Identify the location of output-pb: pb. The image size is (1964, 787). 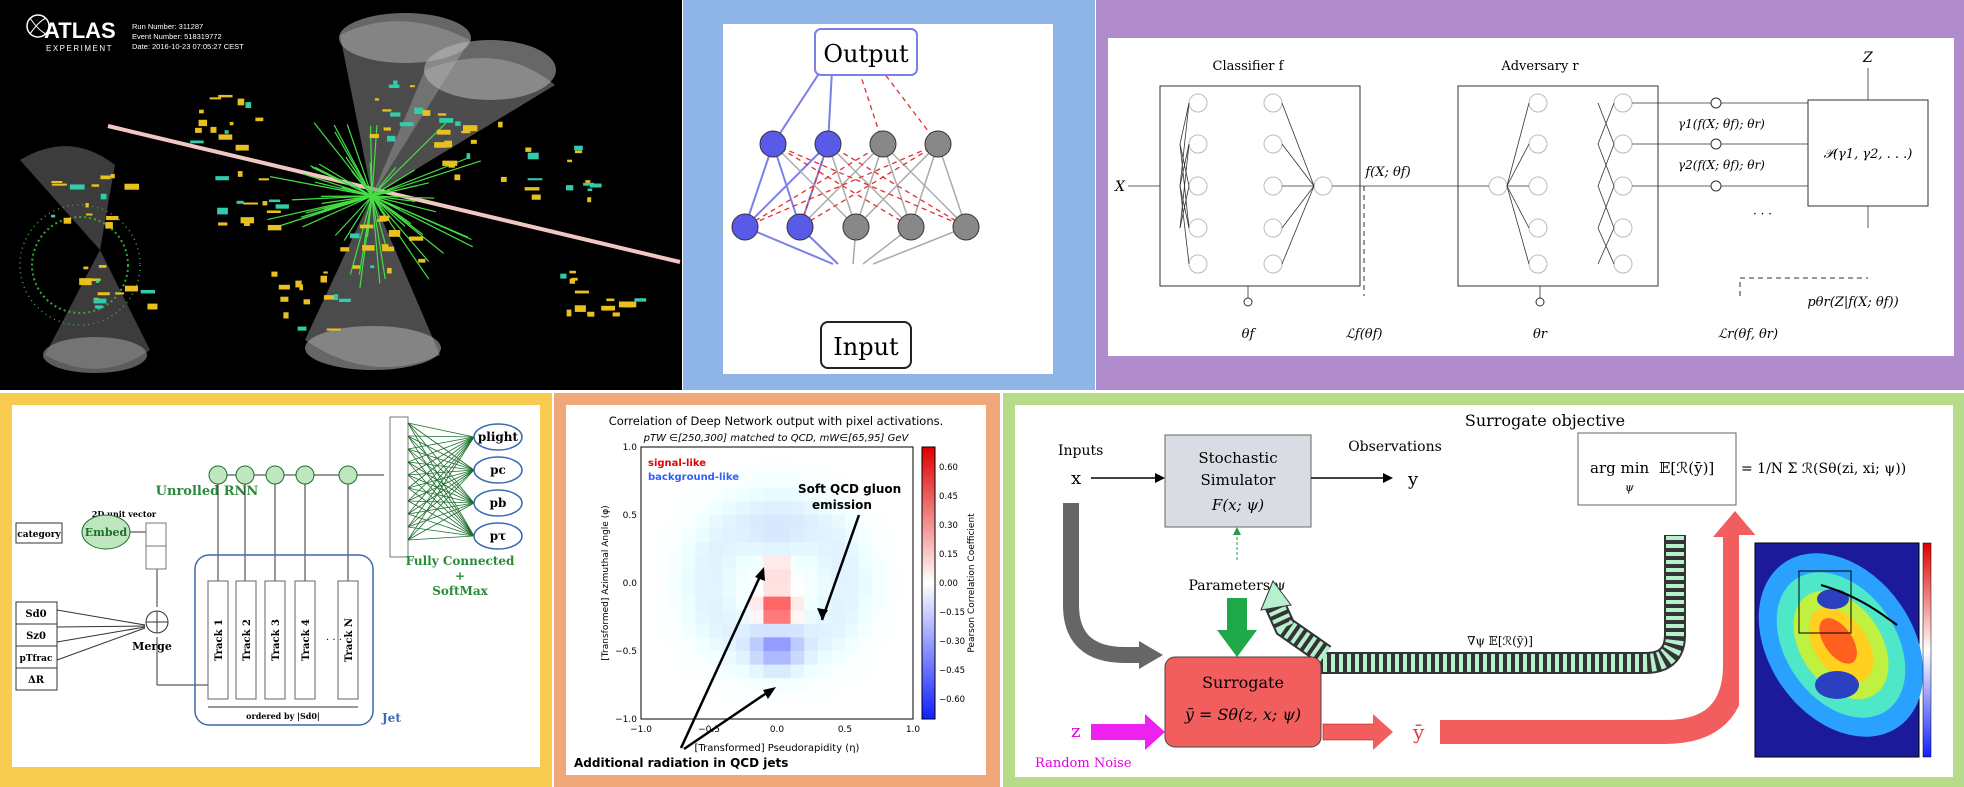
(498, 503).